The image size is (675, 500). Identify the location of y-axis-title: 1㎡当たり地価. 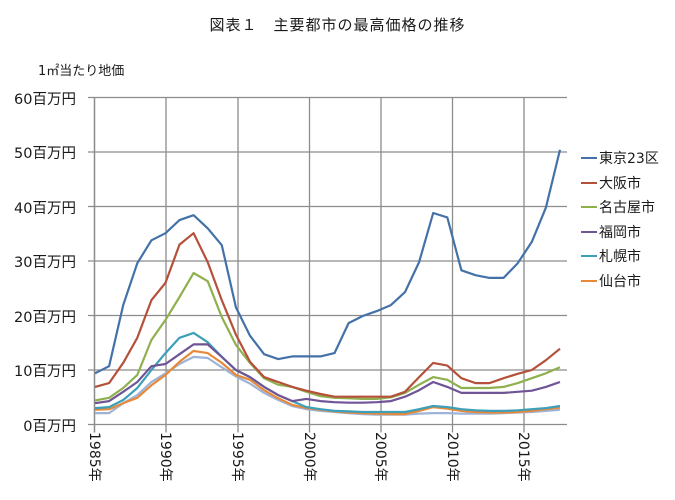
(81, 71).